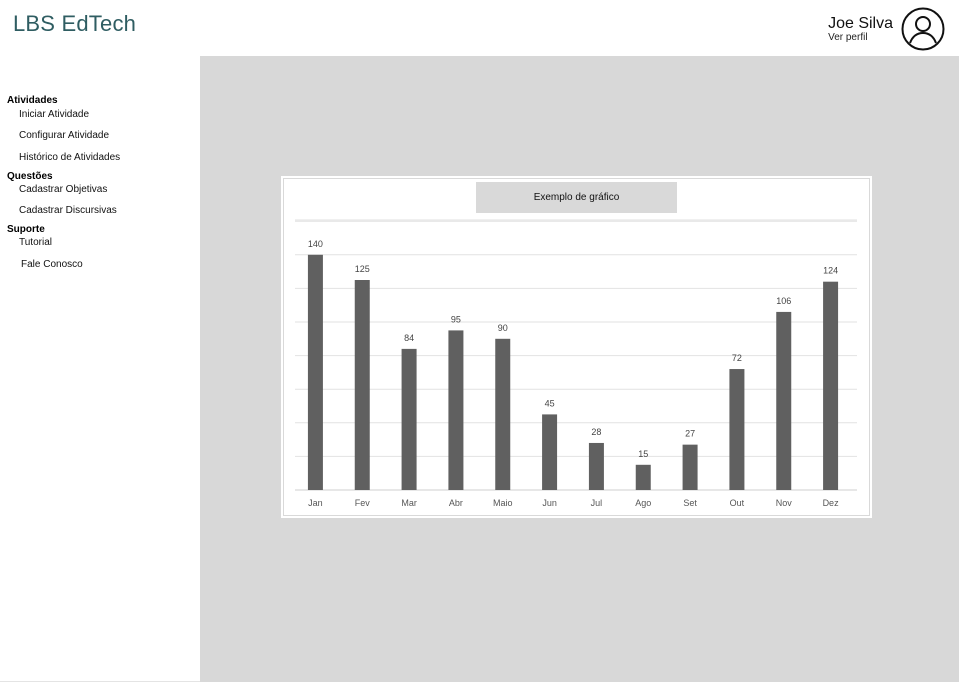 Image resolution: width=959 pixels, height=682 pixels. What do you see at coordinates (54, 114) in the screenshot?
I see `nav-item-iniciar-atividade: Iniciar Atividade` at bounding box center [54, 114].